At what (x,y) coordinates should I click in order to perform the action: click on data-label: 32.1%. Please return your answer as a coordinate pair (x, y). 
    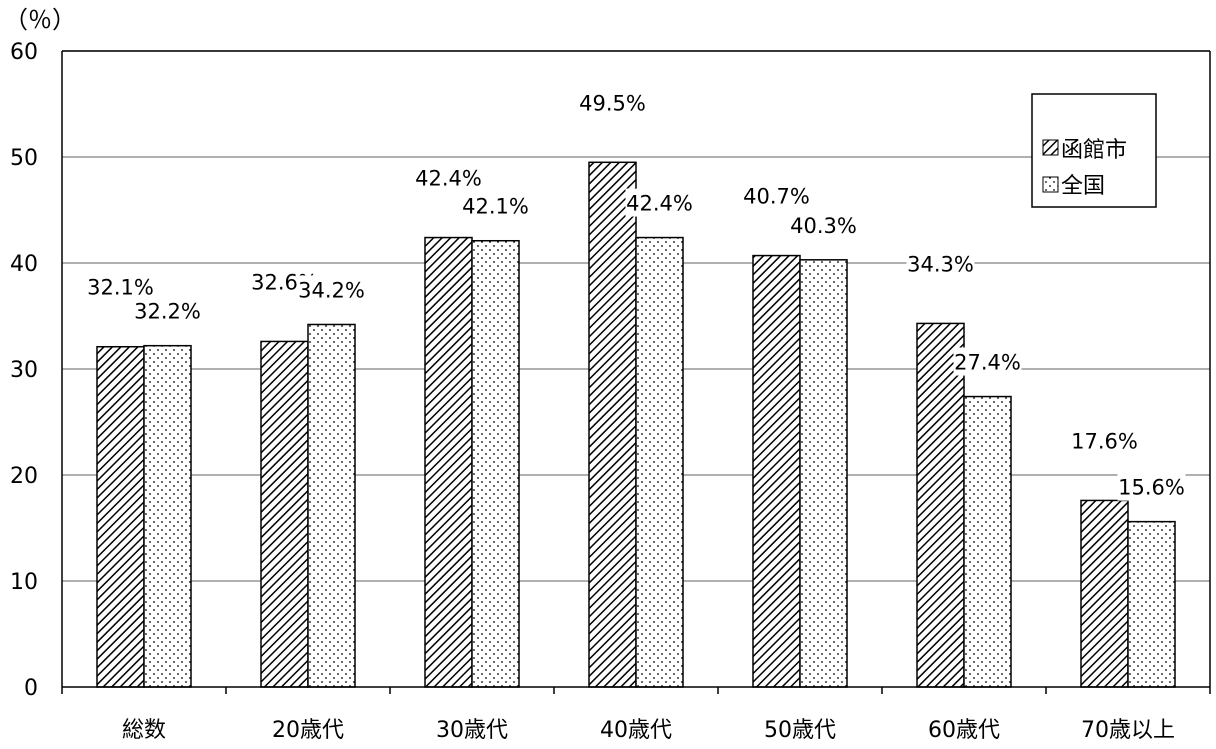
    Looking at the image, I should click on (120, 288).